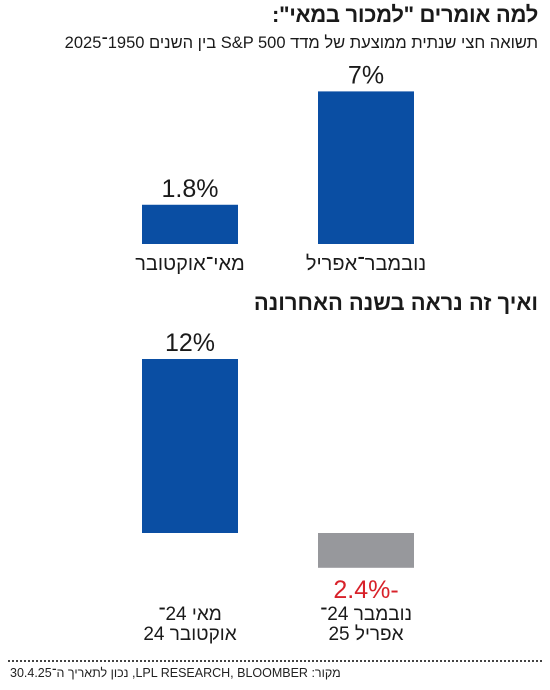  What do you see at coordinates (366, 264) in the screenshot?
I see `category-label-1-2: נובמבר־אפריל` at bounding box center [366, 264].